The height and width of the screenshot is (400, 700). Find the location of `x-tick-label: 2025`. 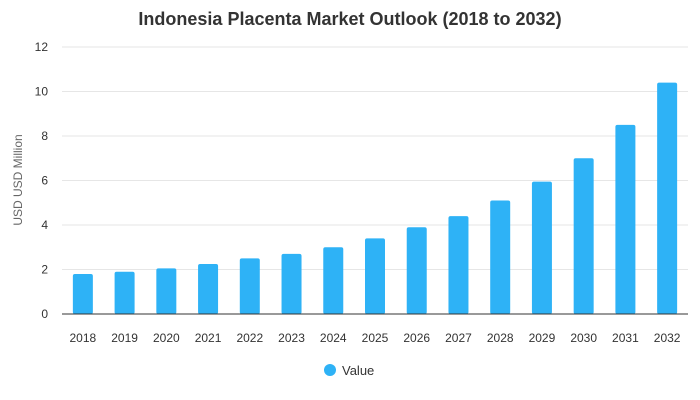

x-tick-label: 2025 is located at coordinates (375, 338).